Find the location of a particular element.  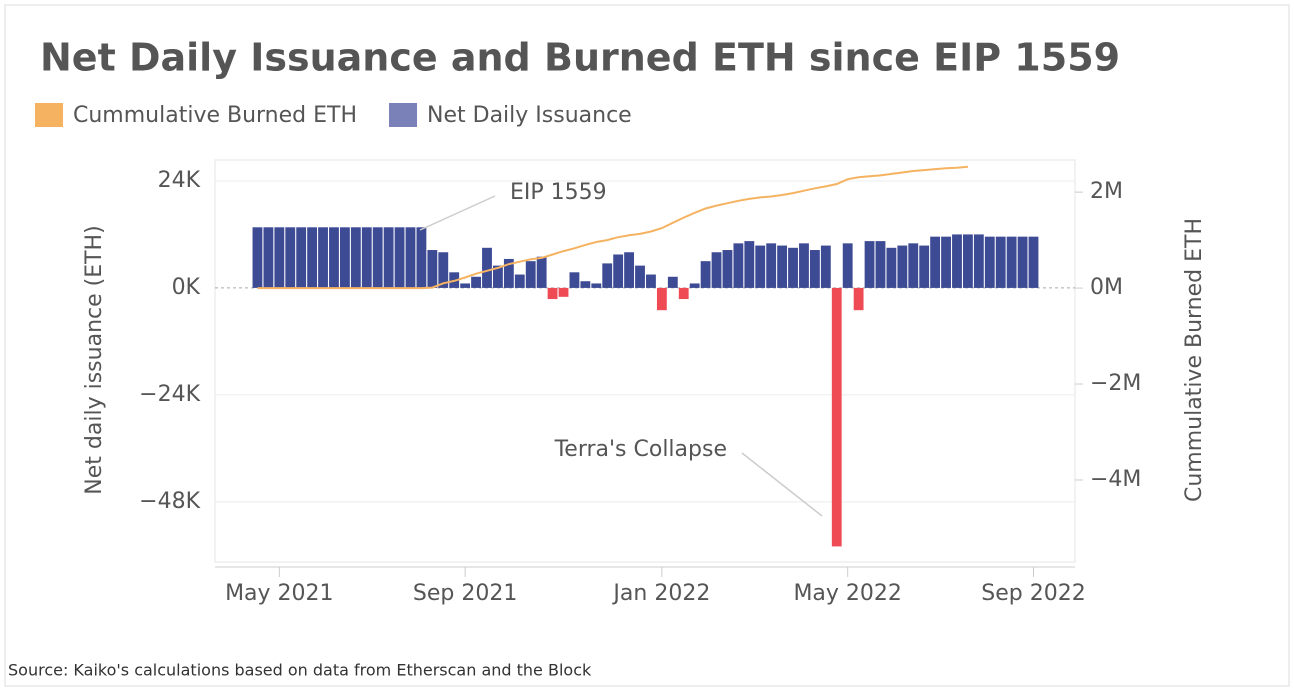

annotation: Terra's Collapse is located at coordinates (640, 449).